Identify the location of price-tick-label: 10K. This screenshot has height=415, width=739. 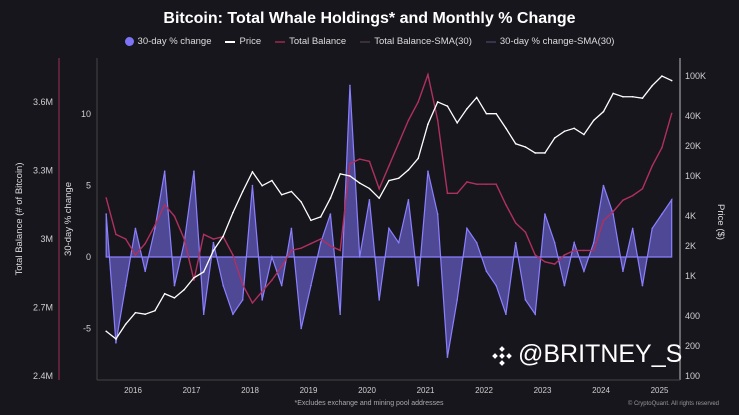
(693, 176).